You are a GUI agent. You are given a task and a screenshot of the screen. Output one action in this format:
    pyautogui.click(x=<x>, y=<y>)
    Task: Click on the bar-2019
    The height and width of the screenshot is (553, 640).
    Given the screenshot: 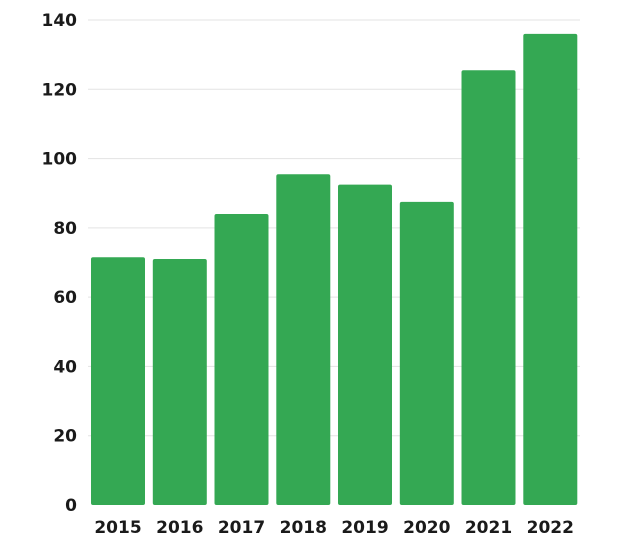 What is the action you would take?
    pyautogui.click(x=365, y=344)
    